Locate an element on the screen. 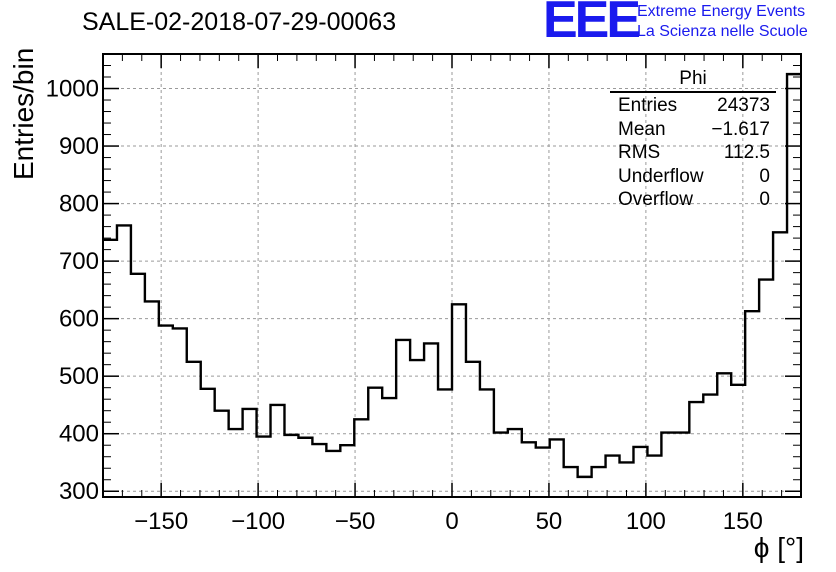 This screenshot has width=836, height=572. x-tick-label: −100 is located at coordinates (258, 521).